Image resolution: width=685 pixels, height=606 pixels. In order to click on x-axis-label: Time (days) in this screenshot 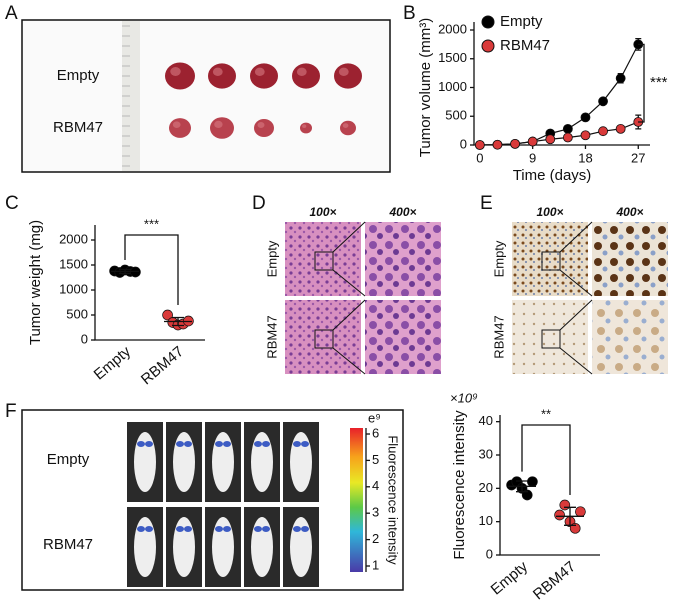, I will do `click(552, 175)`.